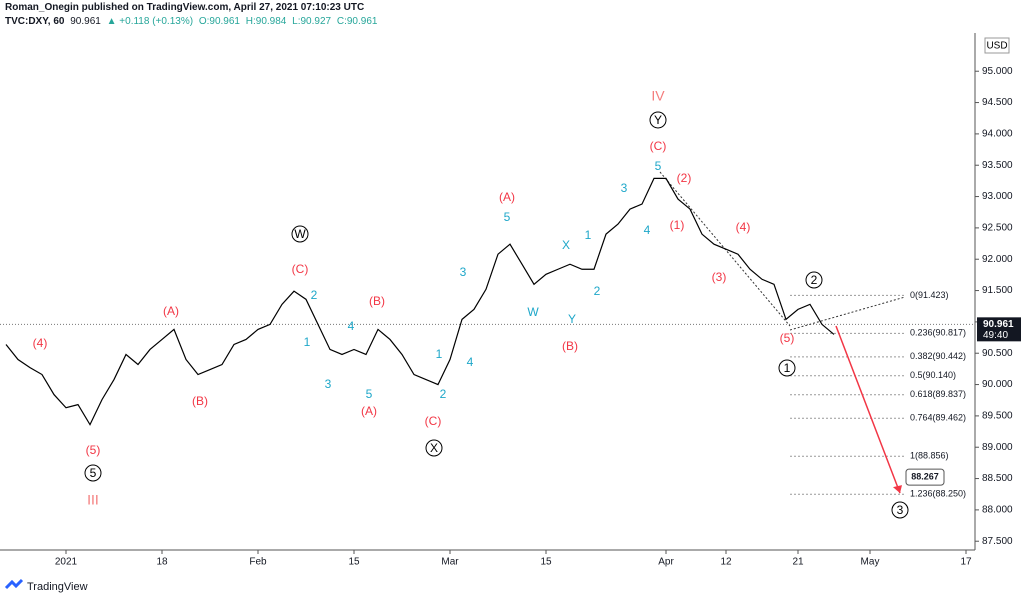  I want to click on y-tick-label: 93.000, so click(997, 196).